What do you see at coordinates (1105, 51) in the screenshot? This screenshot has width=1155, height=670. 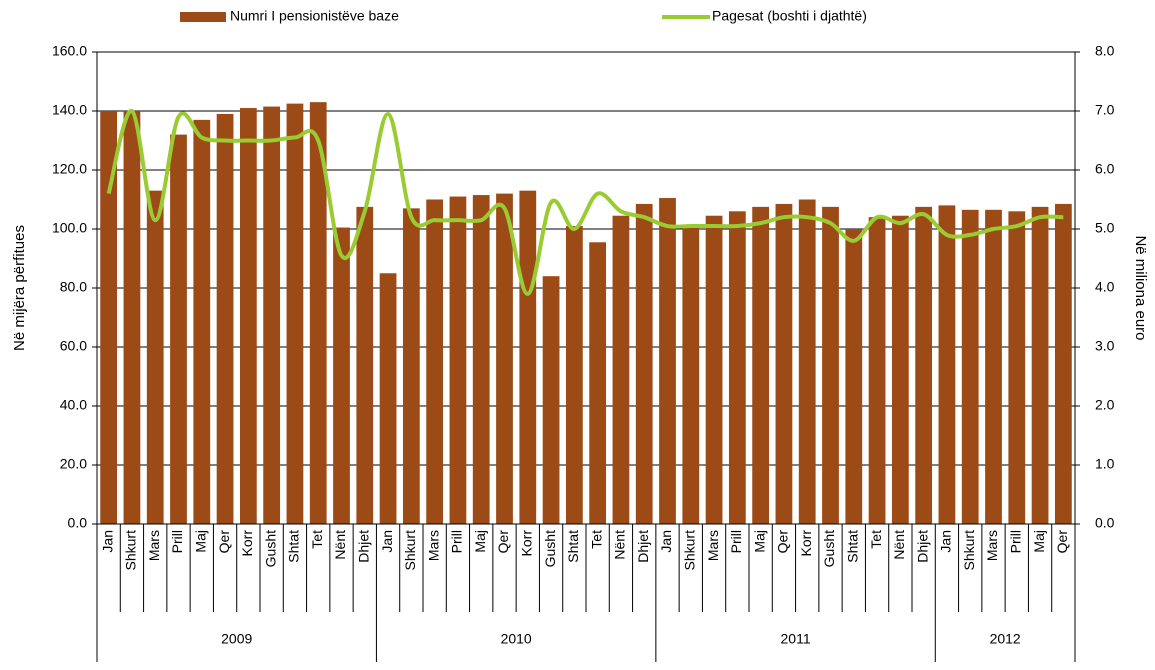 I see `y2-tick-label: 8.0` at bounding box center [1105, 51].